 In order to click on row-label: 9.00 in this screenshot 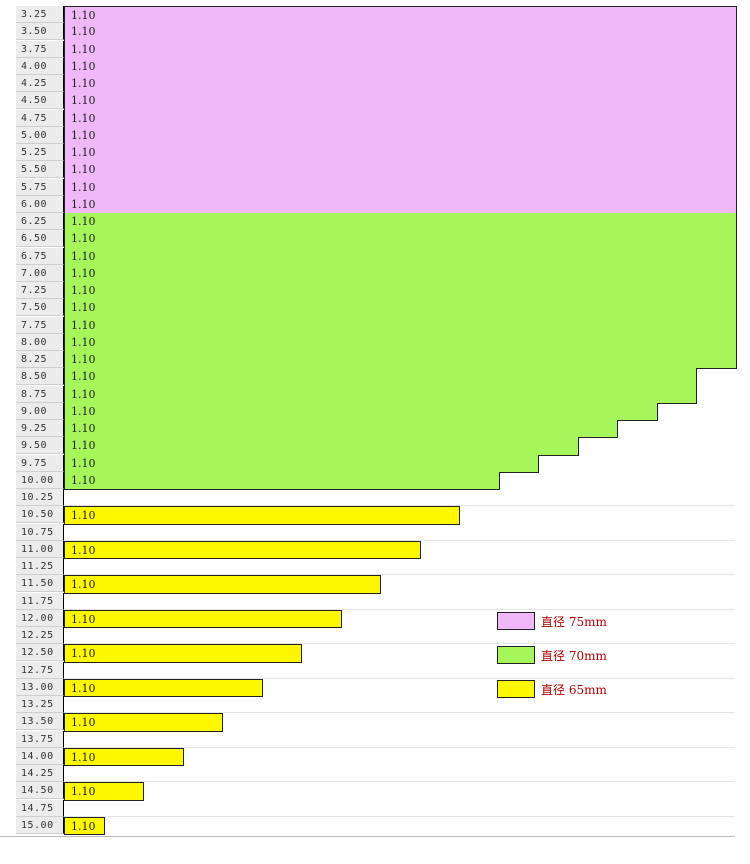, I will do `click(40, 411)`.